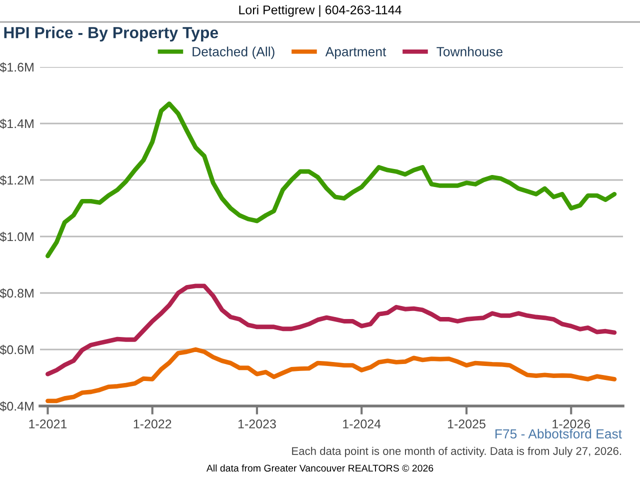  What do you see at coordinates (17, 180) in the screenshot?
I see `y-tick-label: $1.2M` at bounding box center [17, 180].